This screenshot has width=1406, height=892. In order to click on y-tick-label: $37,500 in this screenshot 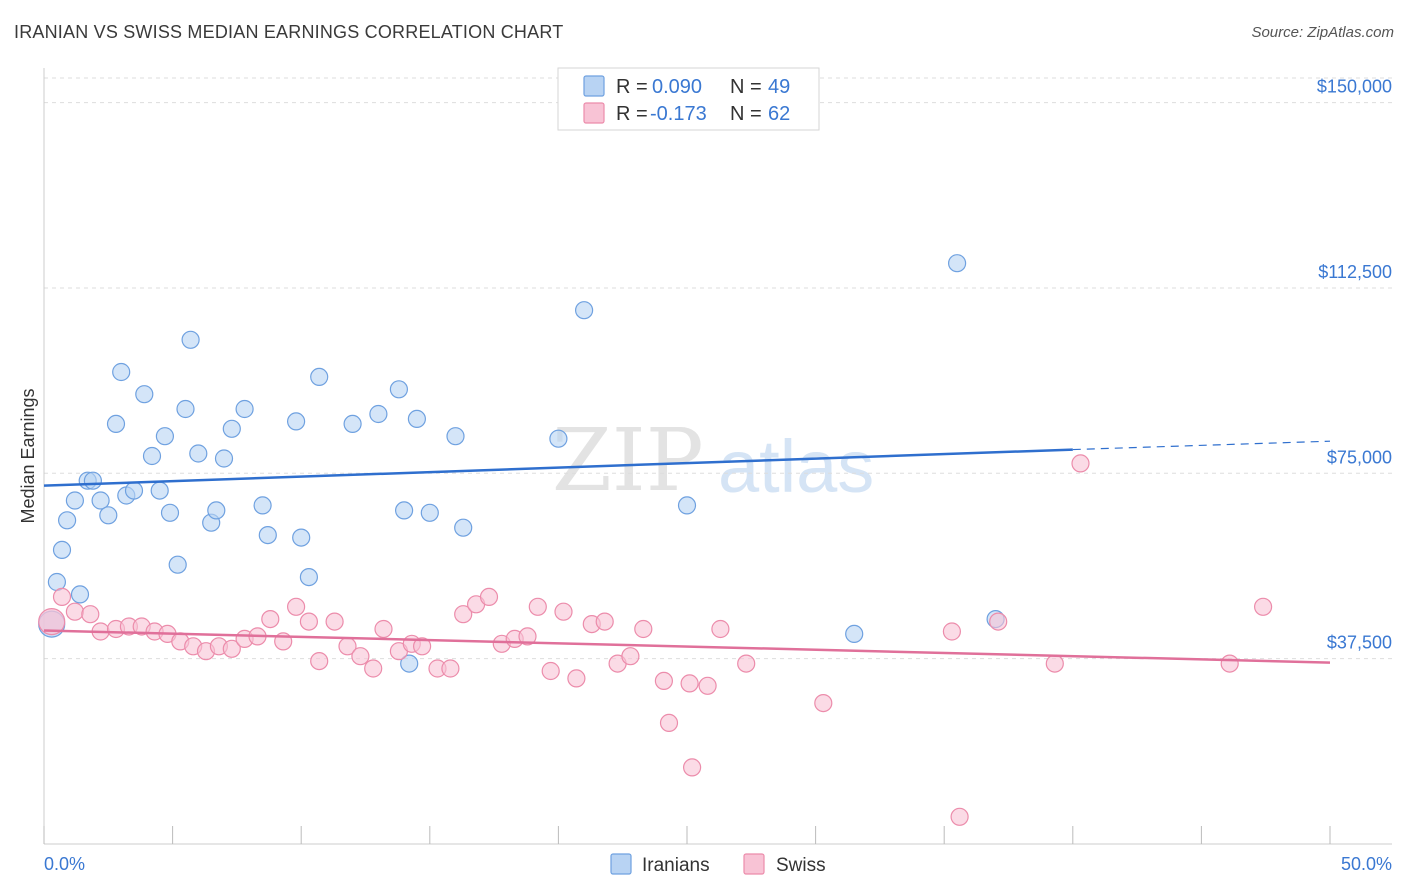, I will do `click(1359, 643)`.